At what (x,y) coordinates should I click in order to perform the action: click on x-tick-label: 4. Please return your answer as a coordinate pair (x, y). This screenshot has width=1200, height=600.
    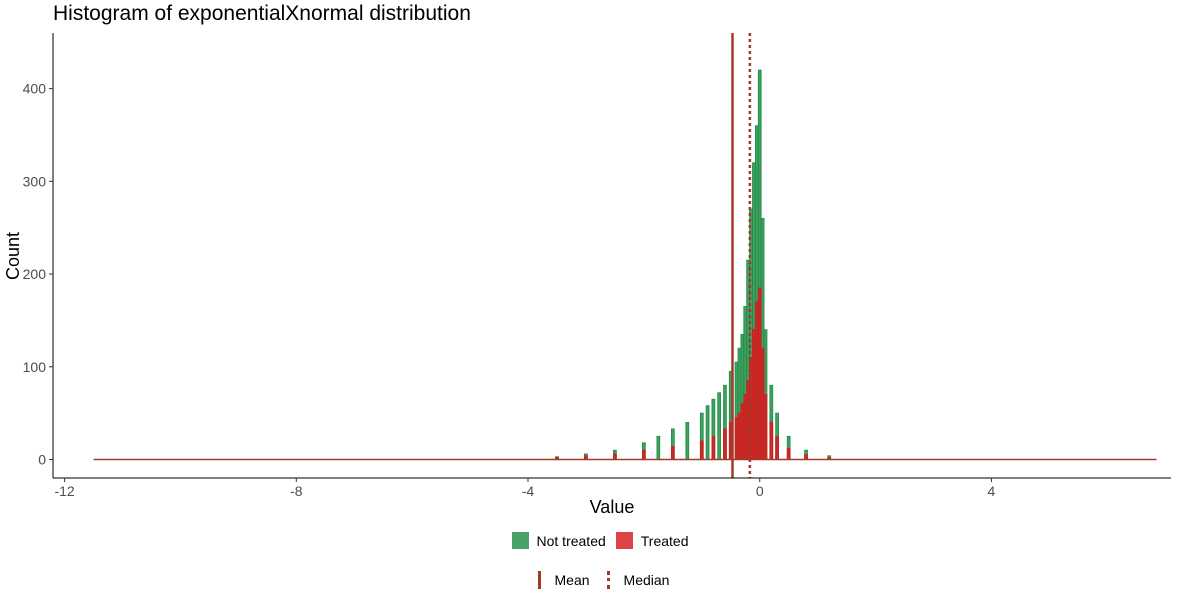
    Looking at the image, I should click on (992, 491).